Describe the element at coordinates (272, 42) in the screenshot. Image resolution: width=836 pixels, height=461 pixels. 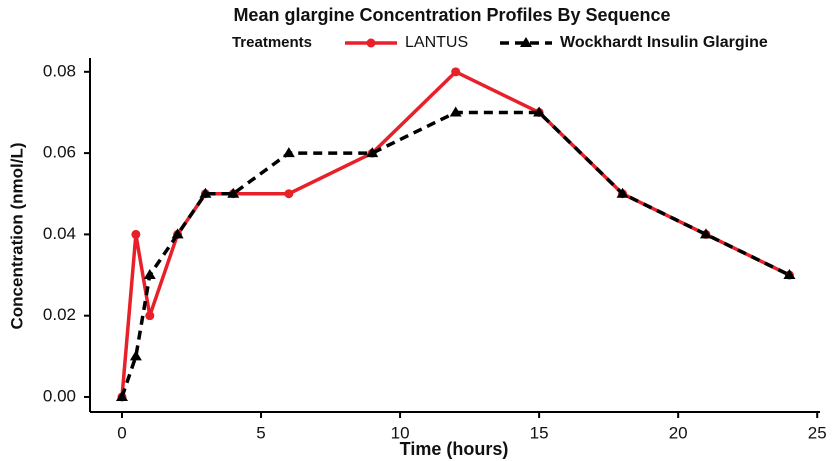
I see `legend-title: Treatments` at that location.